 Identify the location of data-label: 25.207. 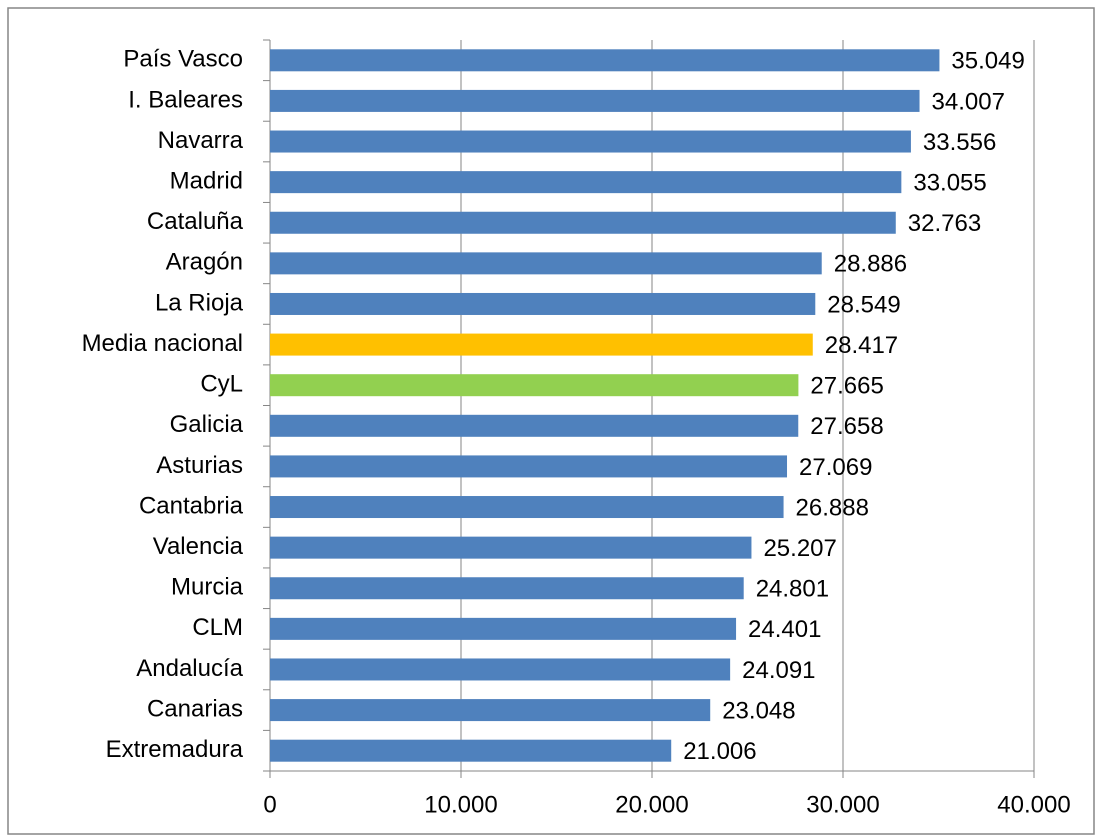
(799, 548).